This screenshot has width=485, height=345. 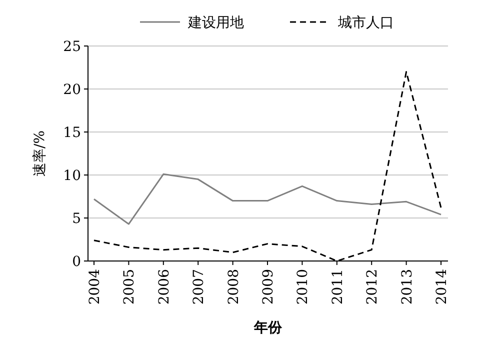 I want to click on y-tick-label: 5, so click(x=76, y=219).